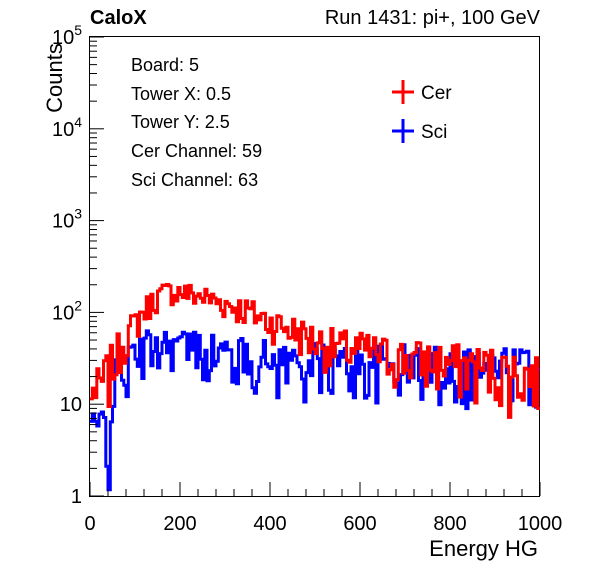  Describe the element at coordinates (436, 93) in the screenshot. I see `legend-cer-label: Cer` at that location.